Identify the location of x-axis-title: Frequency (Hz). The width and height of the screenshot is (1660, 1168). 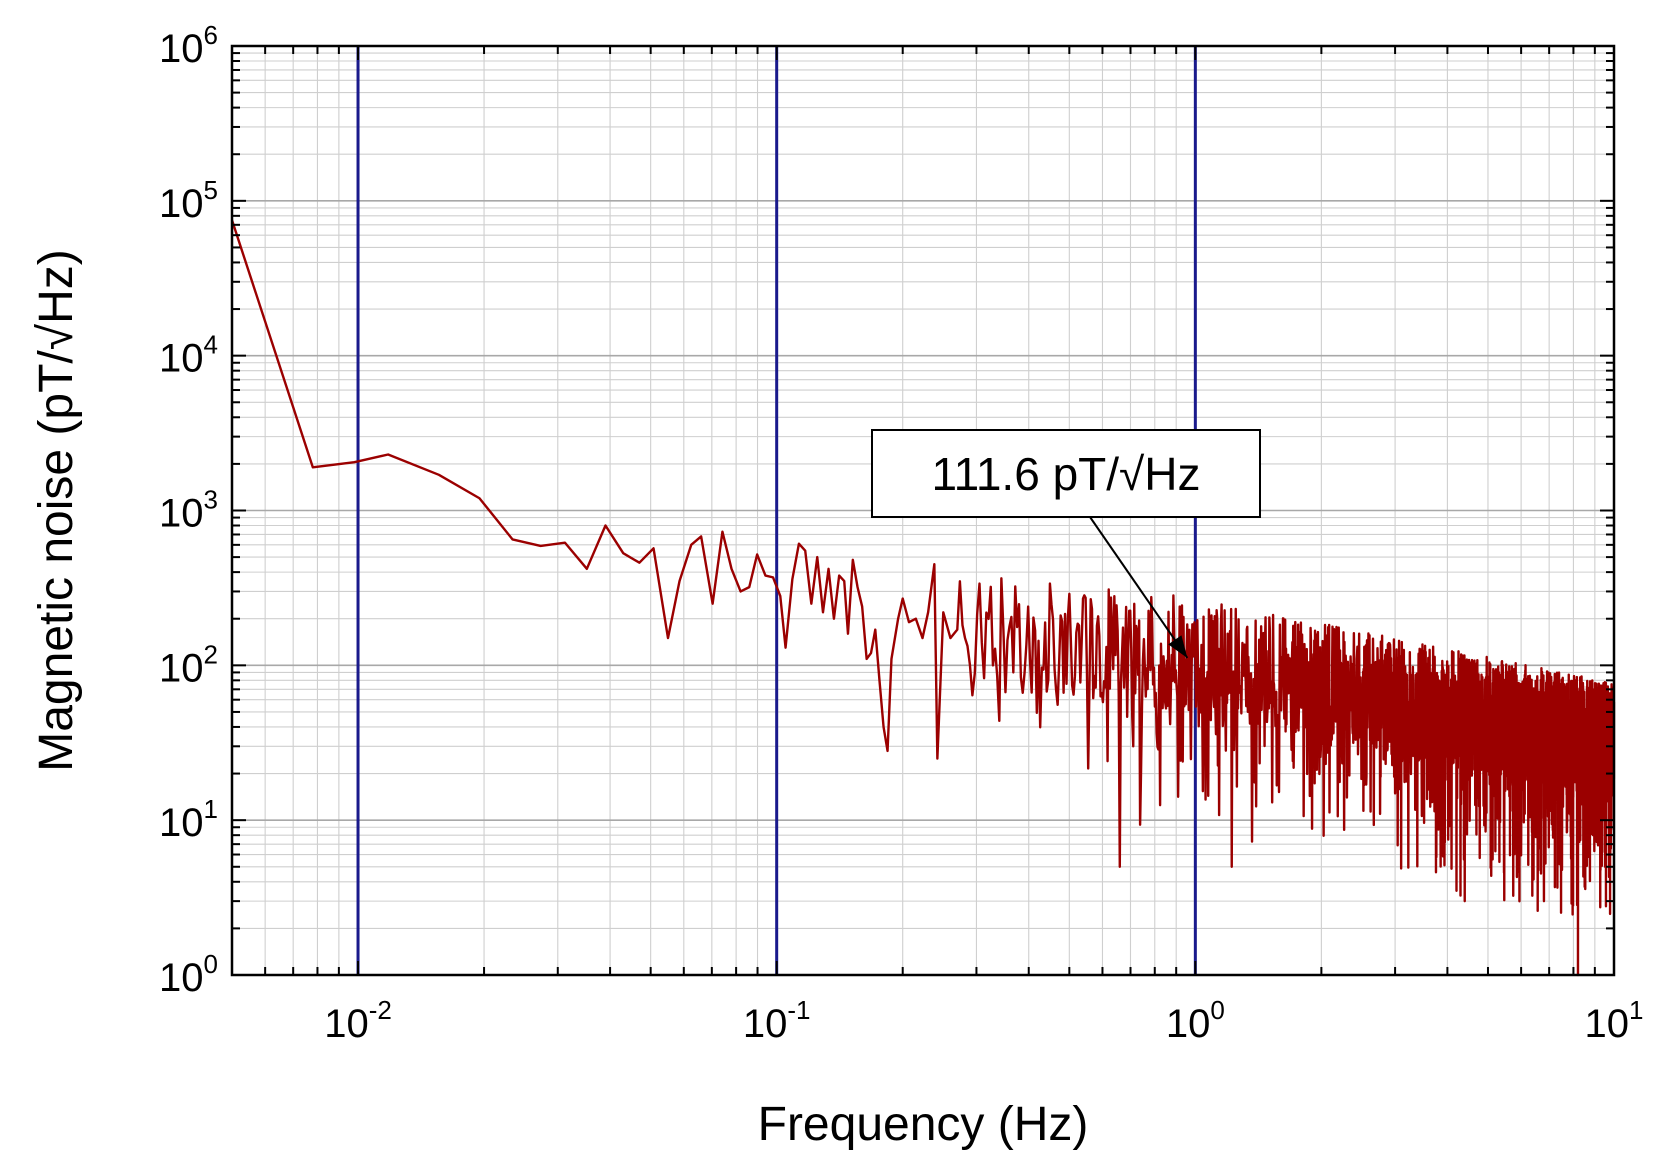
(923, 1124).